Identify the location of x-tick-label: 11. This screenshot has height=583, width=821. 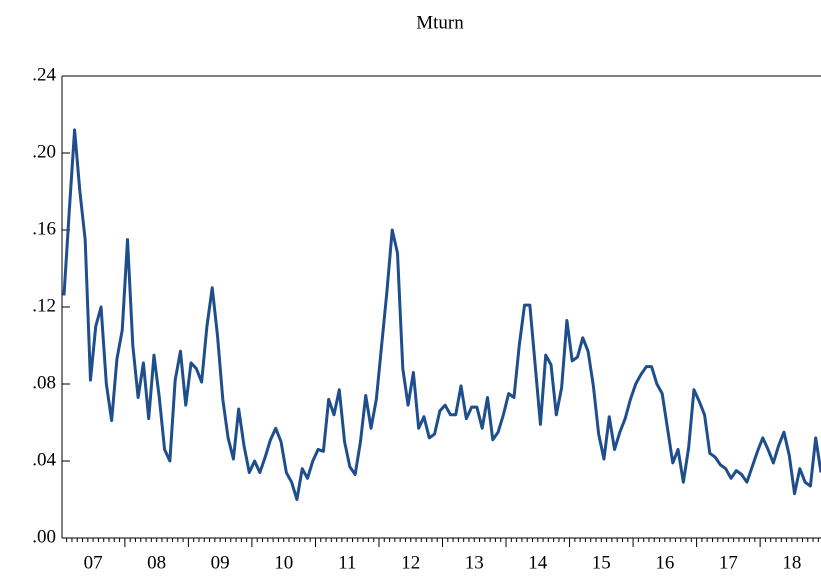
(347, 562).